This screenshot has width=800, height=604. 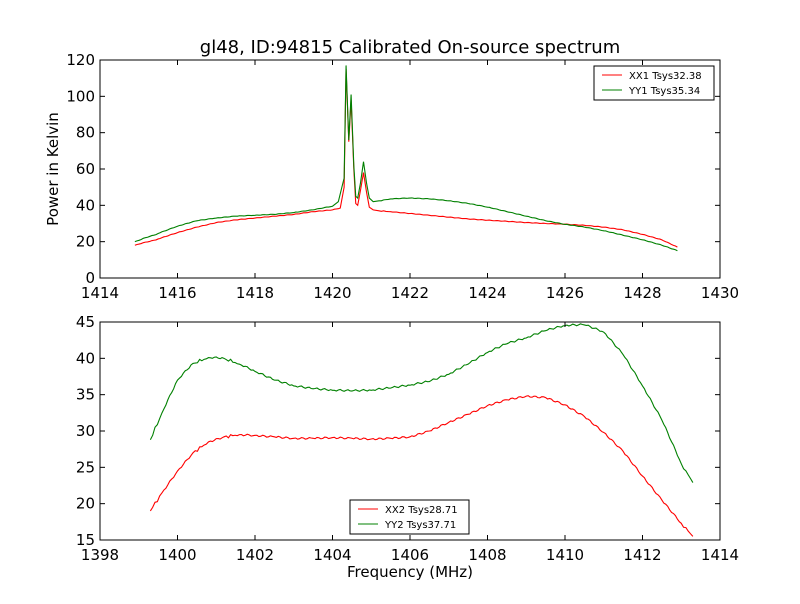 What do you see at coordinates (487, 293) in the screenshot?
I see `x-tick-label: 1424` at bounding box center [487, 293].